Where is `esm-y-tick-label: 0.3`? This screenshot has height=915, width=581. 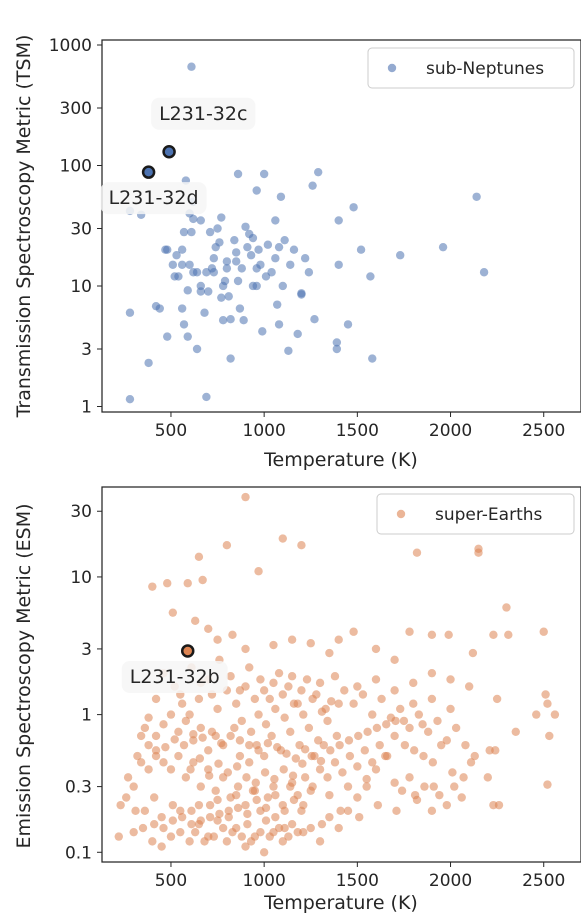
esm-y-tick-label: 0.3 is located at coordinates (78, 788).